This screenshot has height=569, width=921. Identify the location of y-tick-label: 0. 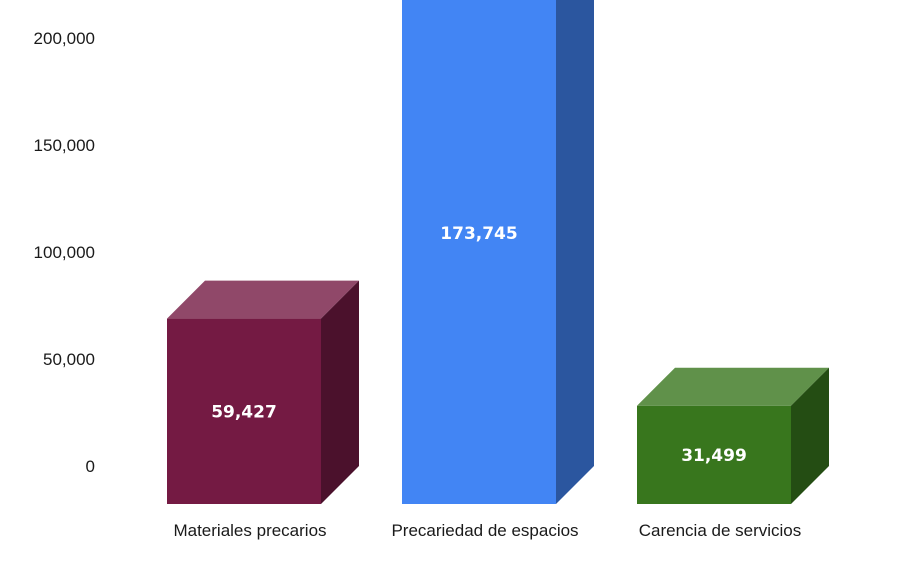
(90, 466).